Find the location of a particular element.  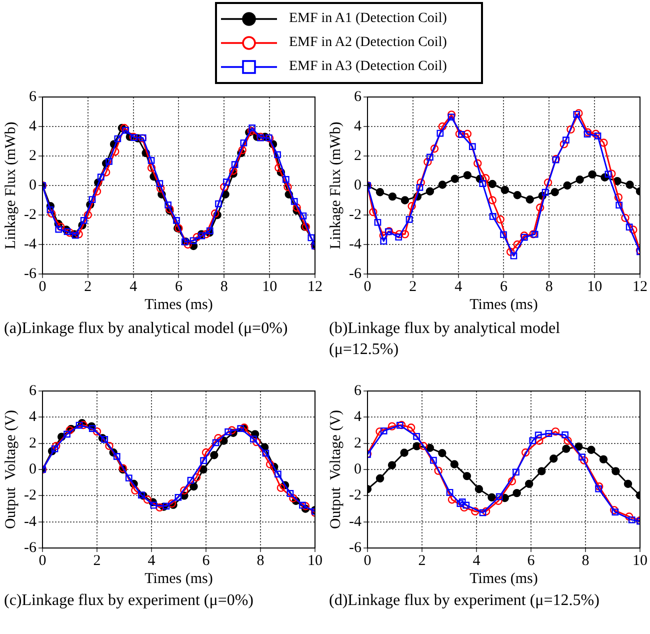

text: (a)Linkage flux by analytical model (μ=0%) is located at coordinates (146, 329).